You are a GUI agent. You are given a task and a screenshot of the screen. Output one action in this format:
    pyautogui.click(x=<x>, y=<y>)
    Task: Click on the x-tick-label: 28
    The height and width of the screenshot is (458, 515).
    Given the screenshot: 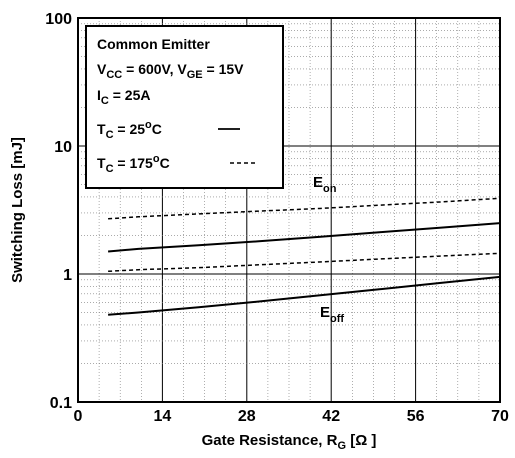 What is the action you would take?
    pyautogui.click(x=247, y=416)
    